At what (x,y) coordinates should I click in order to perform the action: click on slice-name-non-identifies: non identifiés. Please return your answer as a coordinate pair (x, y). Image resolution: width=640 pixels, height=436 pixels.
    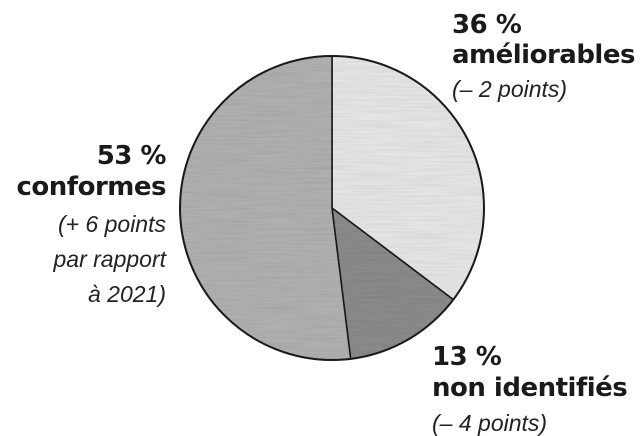
    Looking at the image, I should click on (530, 388).